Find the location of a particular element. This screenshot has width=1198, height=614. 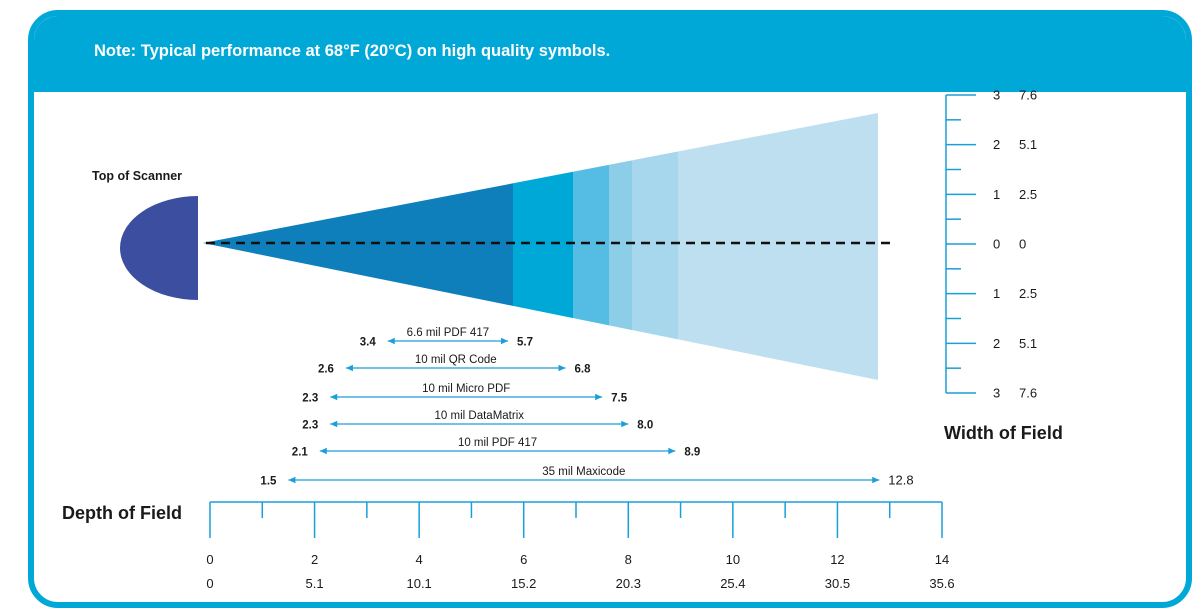

depth-tick-inch: 0 is located at coordinates (209, 559).